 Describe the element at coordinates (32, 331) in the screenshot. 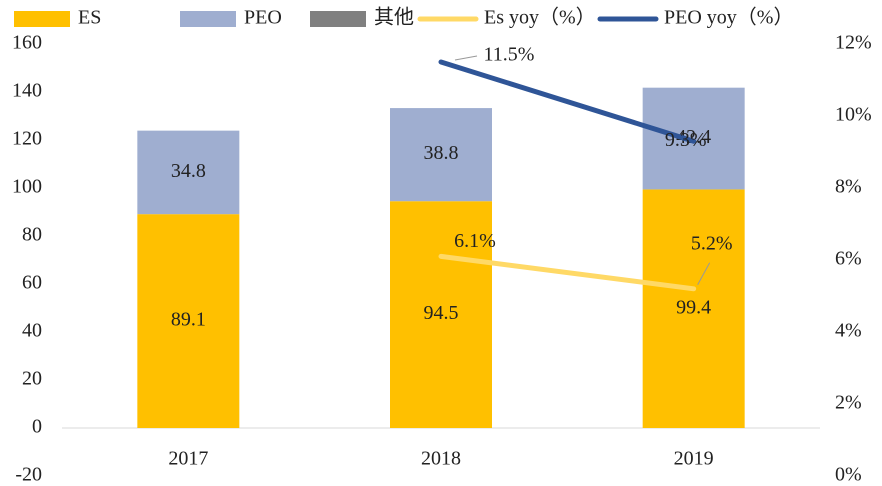

I see `y-tick-label: 40` at that location.